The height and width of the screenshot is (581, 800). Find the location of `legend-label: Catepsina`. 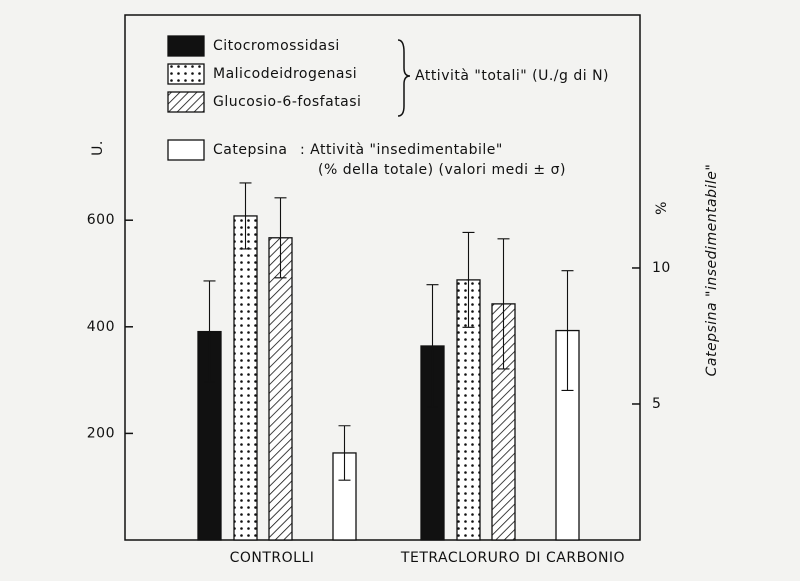

legend-label: Catepsina is located at coordinates (250, 150).